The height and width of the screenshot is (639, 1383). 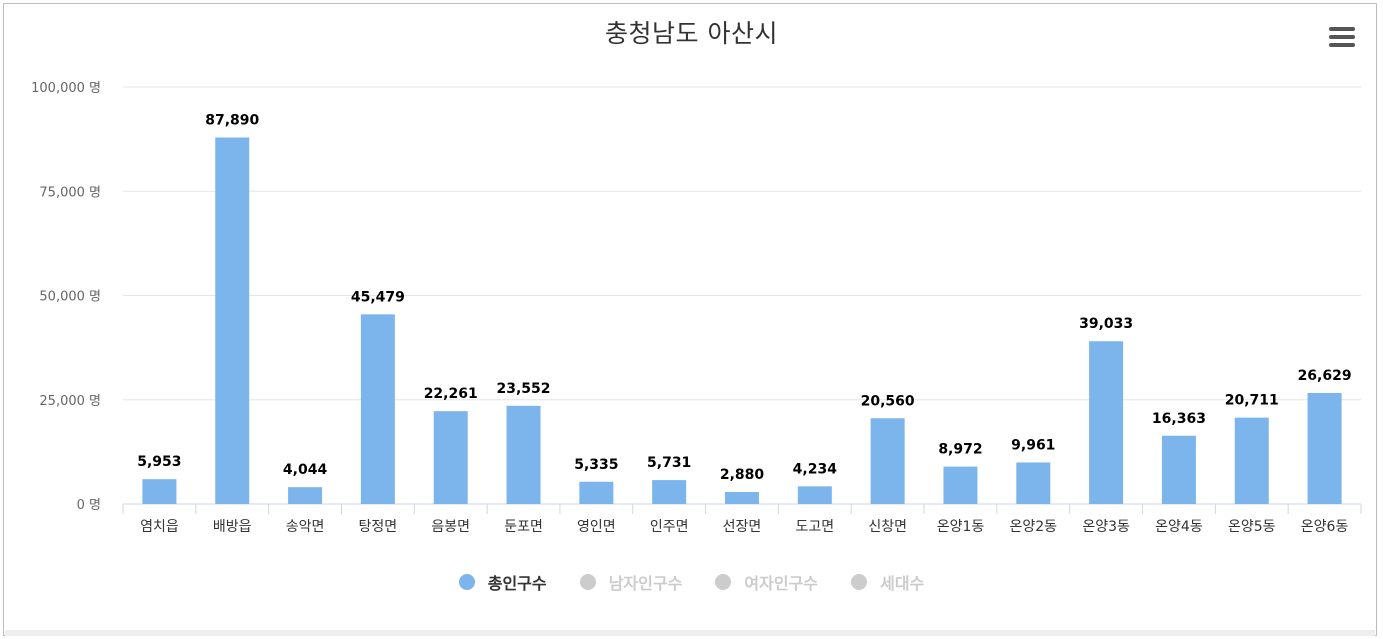 I want to click on legend: 총인구수 남자인구수 여자인구수 세대수, so click(x=691, y=582).